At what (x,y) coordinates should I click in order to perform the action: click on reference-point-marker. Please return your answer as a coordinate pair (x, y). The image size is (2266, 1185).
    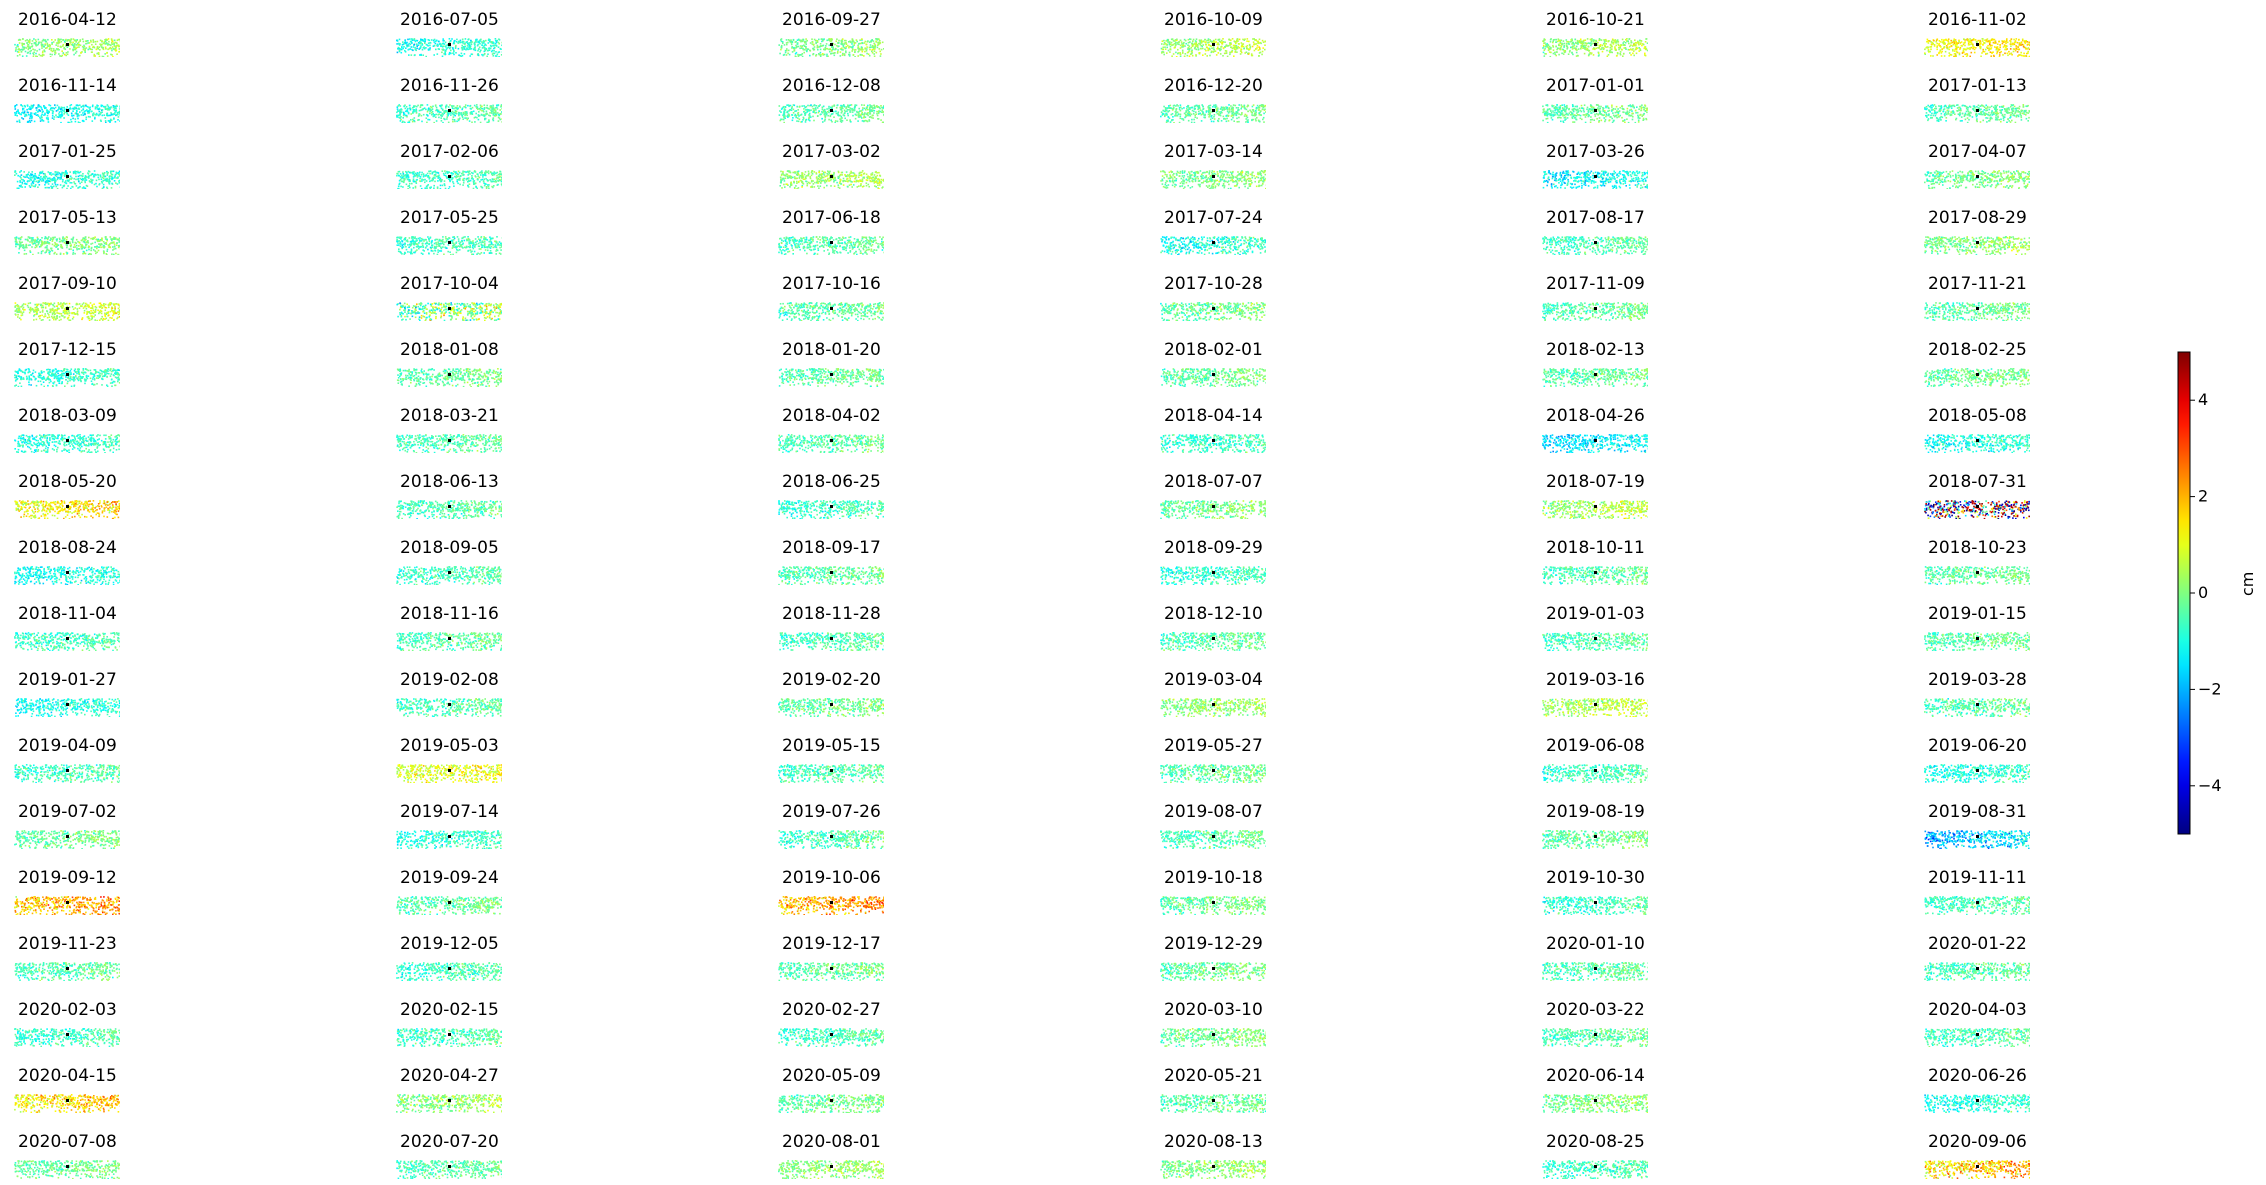
    Looking at the image, I should click on (449, 44).